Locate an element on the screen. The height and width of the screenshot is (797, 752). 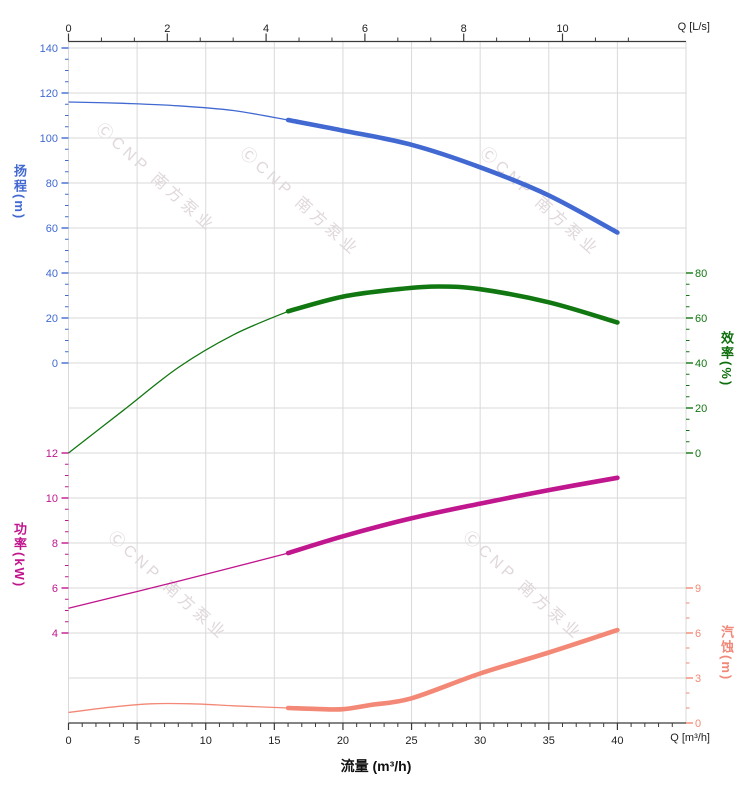
npsh-curve is located at coordinates (452, 669).